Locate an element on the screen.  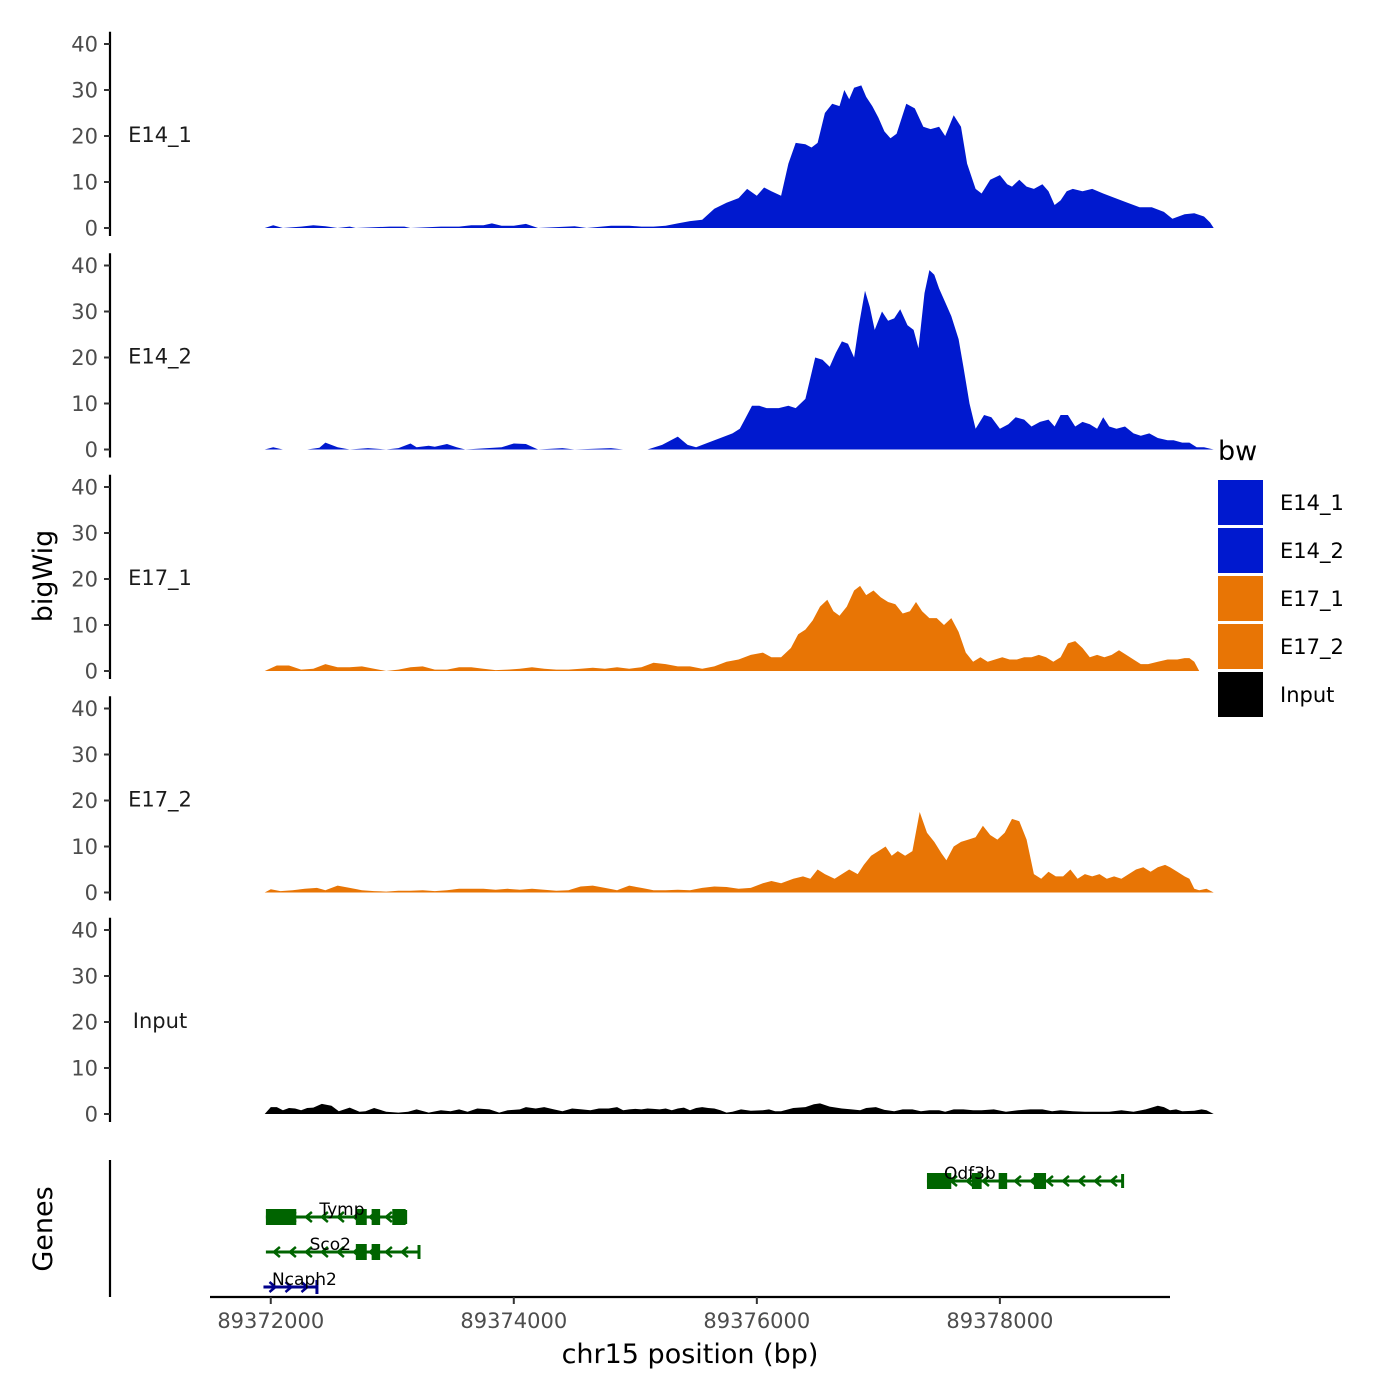
gene-label-odf3b: Odf3b is located at coordinates (970, 1174).